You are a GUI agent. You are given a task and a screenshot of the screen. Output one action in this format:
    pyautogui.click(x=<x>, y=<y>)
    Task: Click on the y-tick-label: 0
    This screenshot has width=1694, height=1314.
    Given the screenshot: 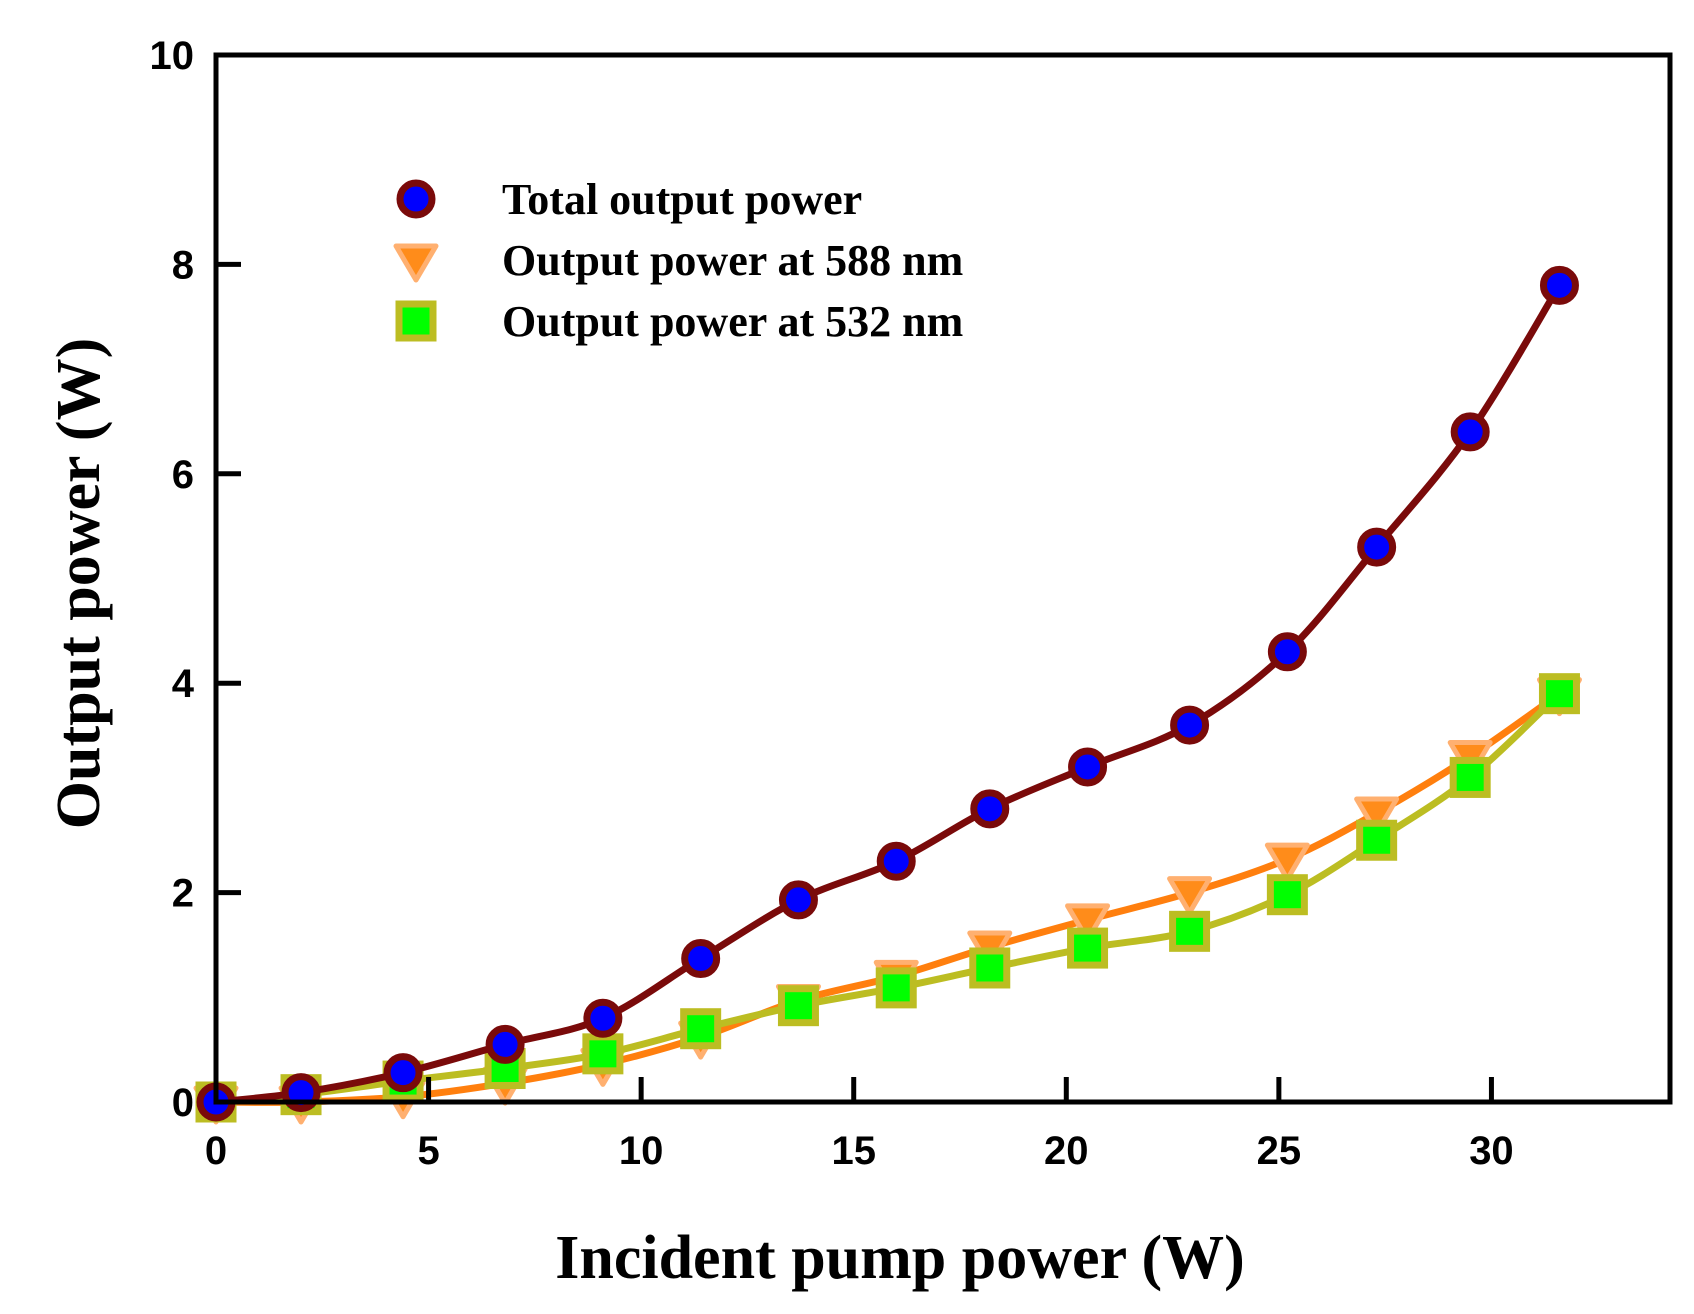 What is the action you would take?
    pyautogui.click(x=183, y=1103)
    